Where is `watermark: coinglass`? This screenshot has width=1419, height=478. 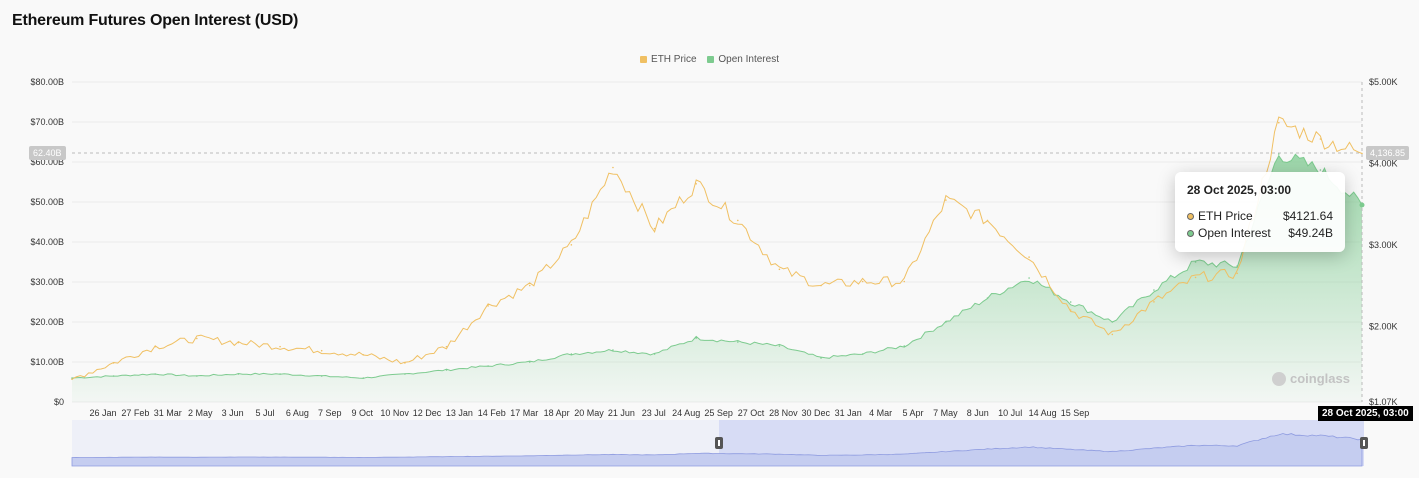
watermark: coinglass is located at coordinates (1311, 378).